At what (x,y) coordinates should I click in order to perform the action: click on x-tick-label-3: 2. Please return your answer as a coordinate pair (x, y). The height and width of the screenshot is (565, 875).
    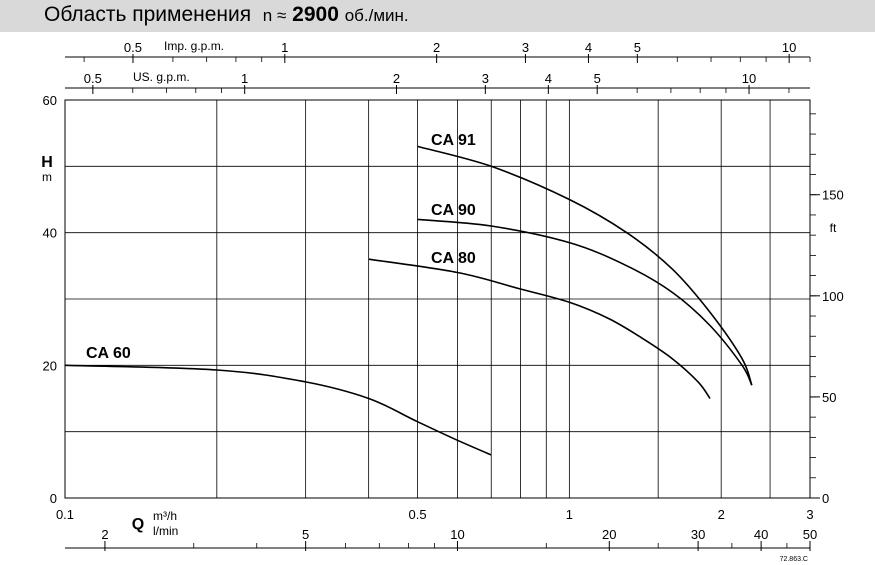
    Looking at the image, I should click on (721, 514).